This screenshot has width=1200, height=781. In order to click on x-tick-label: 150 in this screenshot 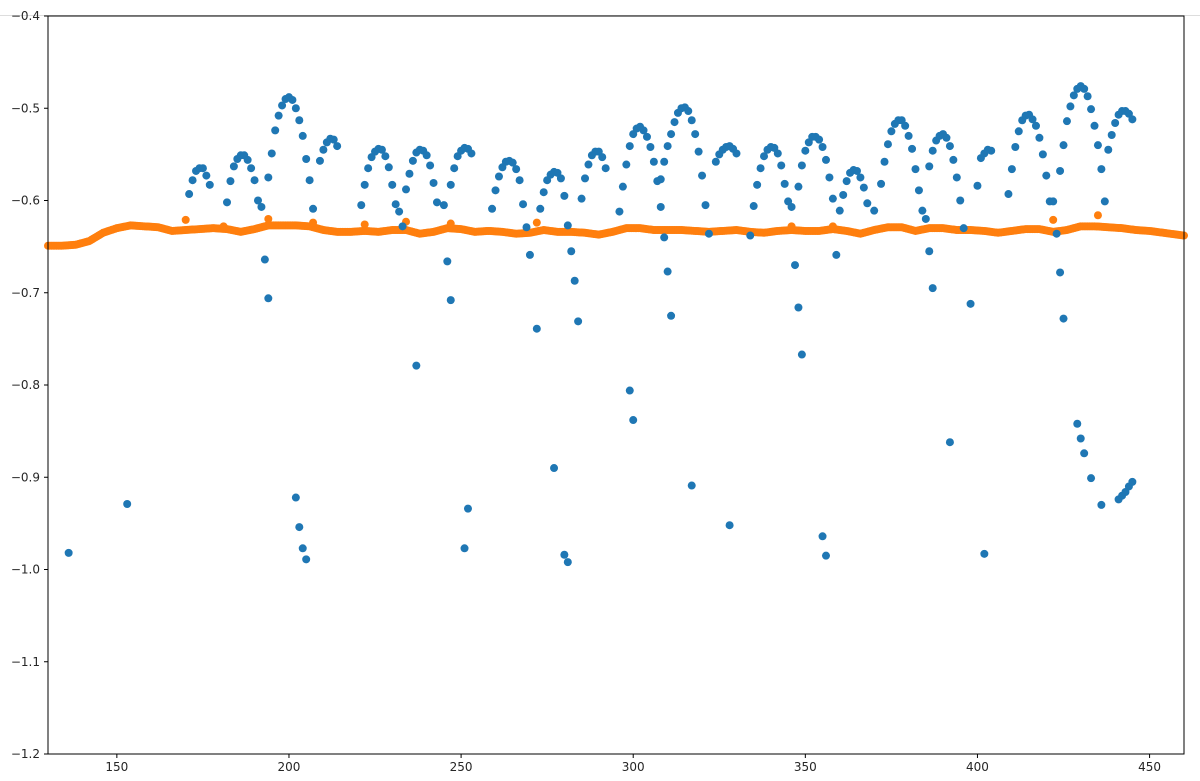, I will do `click(116, 767)`.